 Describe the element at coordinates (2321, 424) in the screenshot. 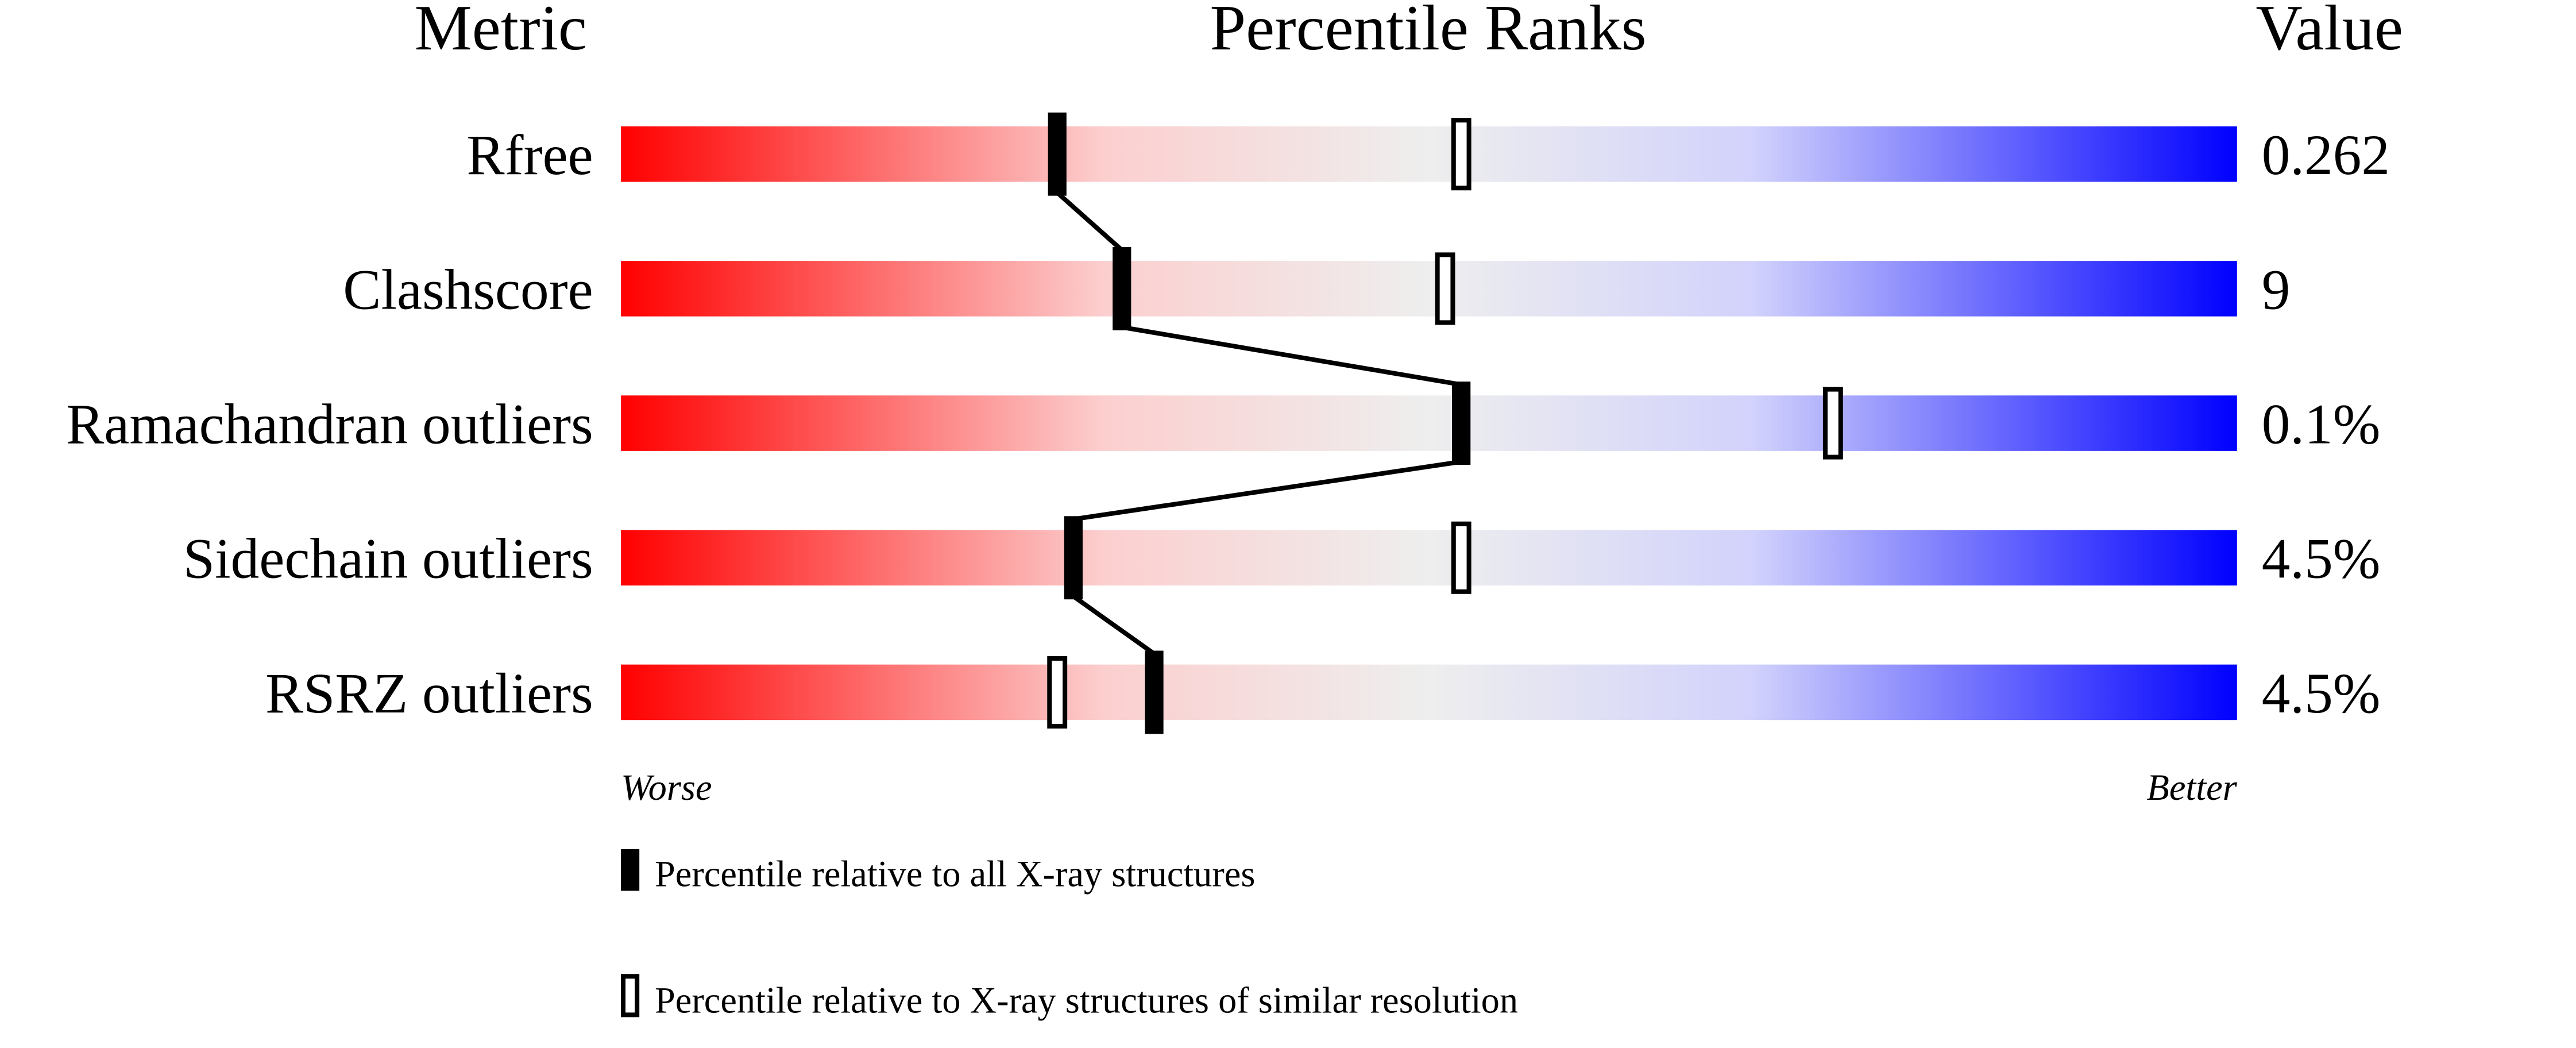

I see `metric-value: 0.1%` at that location.